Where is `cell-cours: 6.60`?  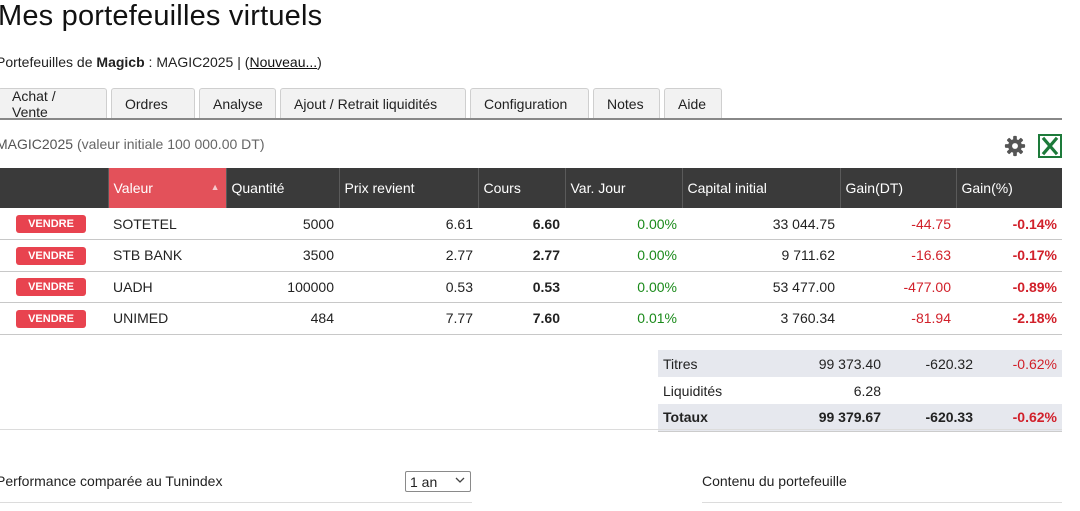
cell-cours: 6.60 is located at coordinates (521, 224).